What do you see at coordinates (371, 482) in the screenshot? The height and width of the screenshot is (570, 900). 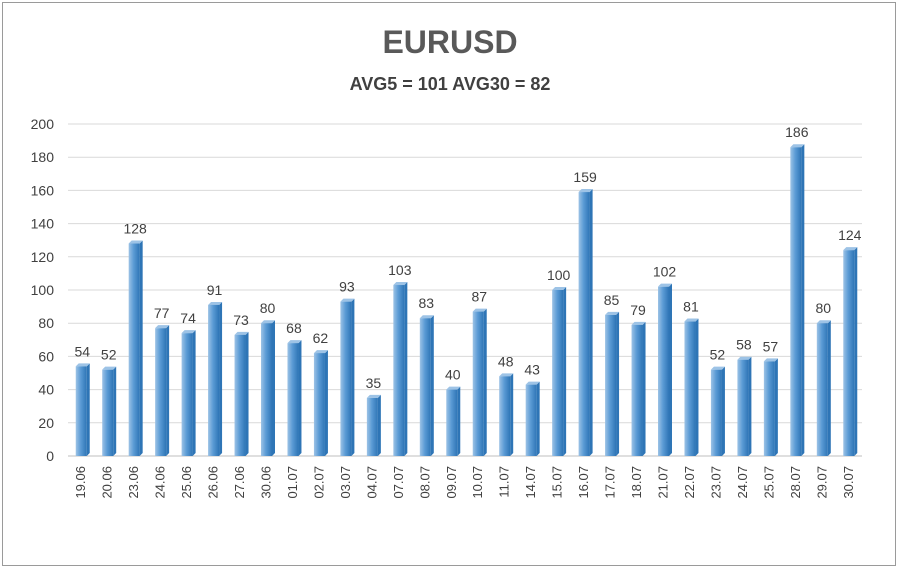 I see `x-tick-label: 04.07` at bounding box center [371, 482].